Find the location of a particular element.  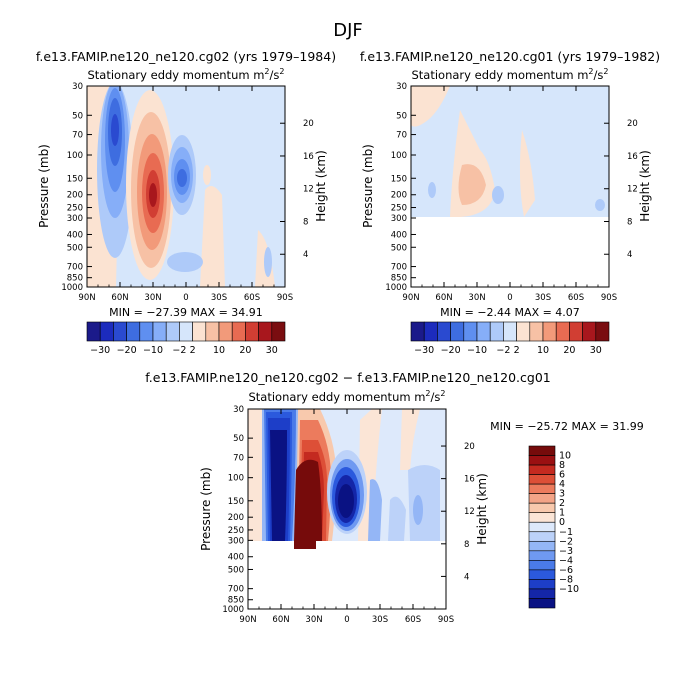

panel-2-colorbar: −30 −20 −10 −2 2 10 20 30 is located at coordinates (510, 338).